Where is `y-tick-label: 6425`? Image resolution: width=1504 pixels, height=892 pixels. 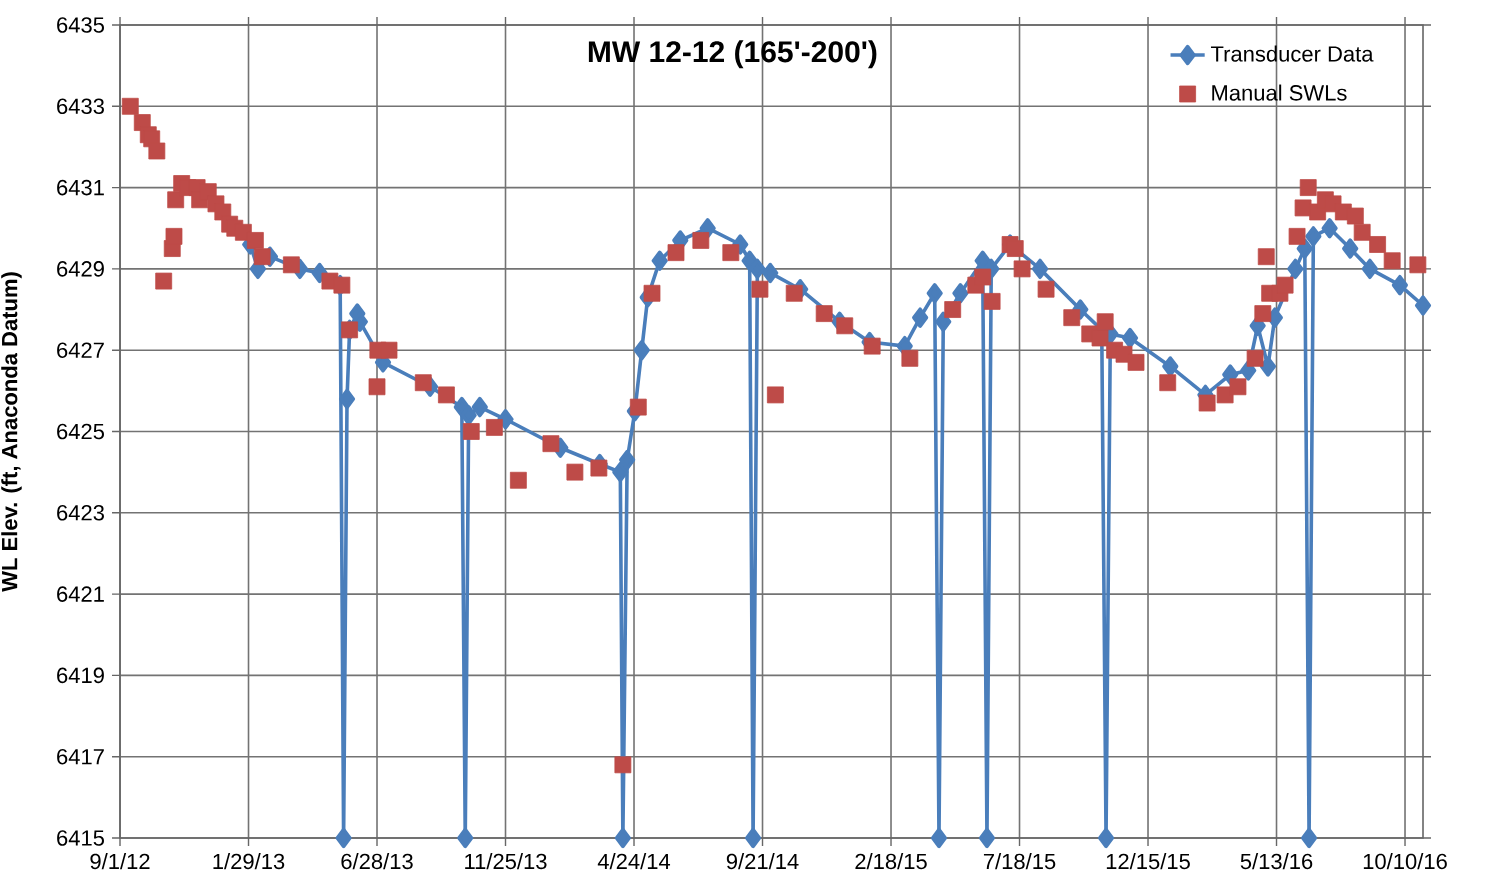
y-tick-label: 6425 is located at coordinates (80, 431).